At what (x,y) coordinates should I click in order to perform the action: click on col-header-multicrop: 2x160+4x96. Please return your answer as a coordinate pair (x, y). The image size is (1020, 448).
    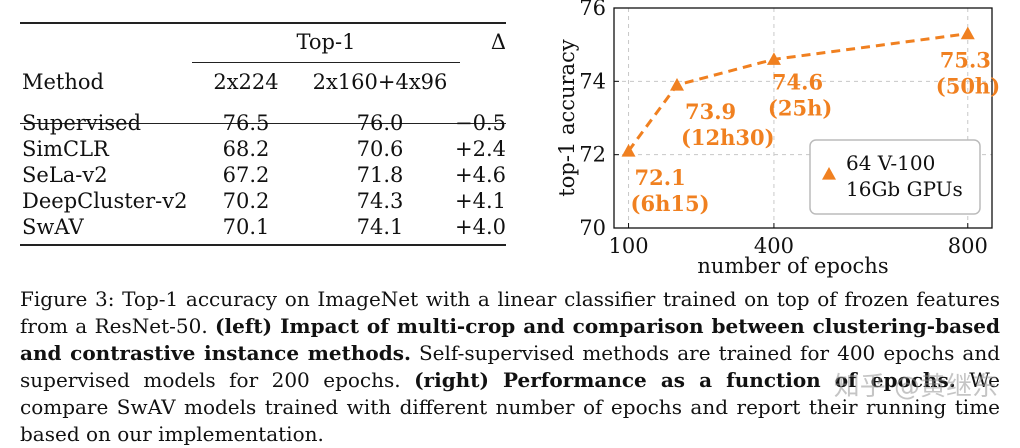
    Looking at the image, I should click on (380, 82).